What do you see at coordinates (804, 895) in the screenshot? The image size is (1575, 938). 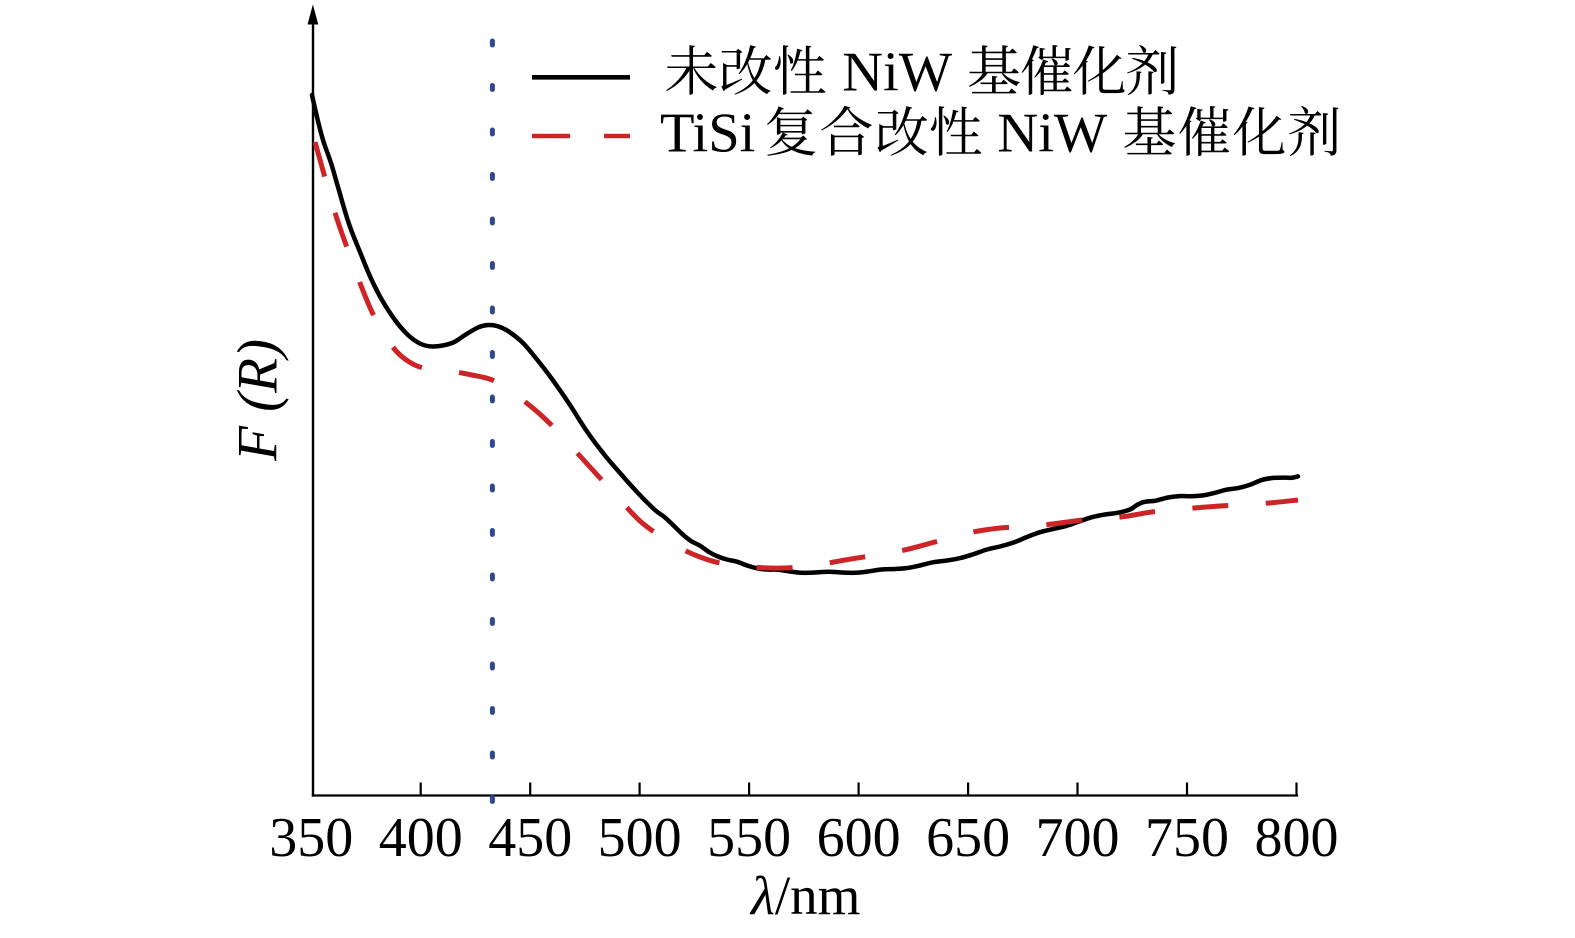 I see `svg-text: λ/nm` at bounding box center [804, 895].